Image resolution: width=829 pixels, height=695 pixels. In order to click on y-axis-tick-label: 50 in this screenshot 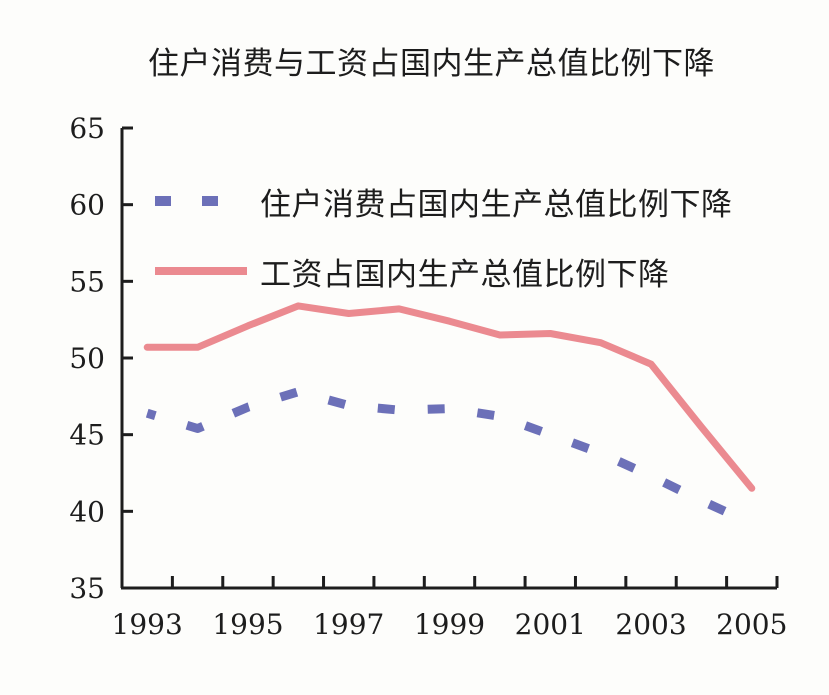, I will do `click(87, 358)`.